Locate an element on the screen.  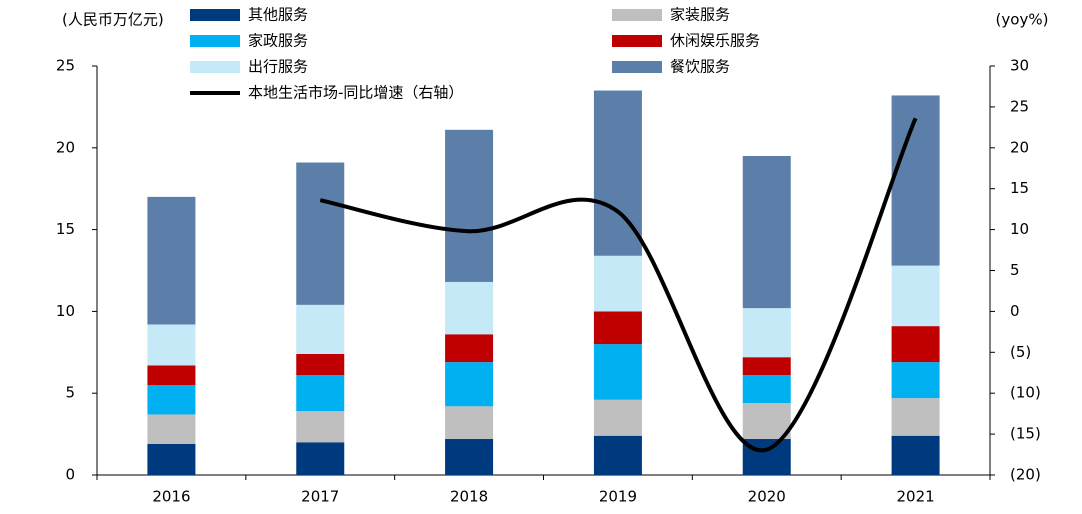
legend-label: 家政服务 is located at coordinates (278, 41).